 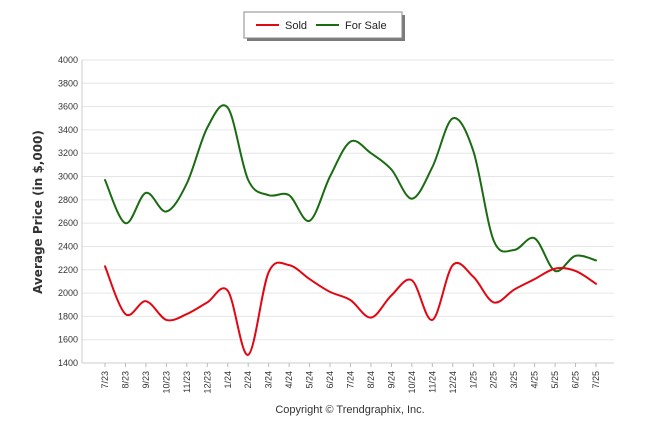 What do you see at coordinates (68, 246) in the screenshot?
I see `y-tick-label: 2400` at bounding box center [68, 246].